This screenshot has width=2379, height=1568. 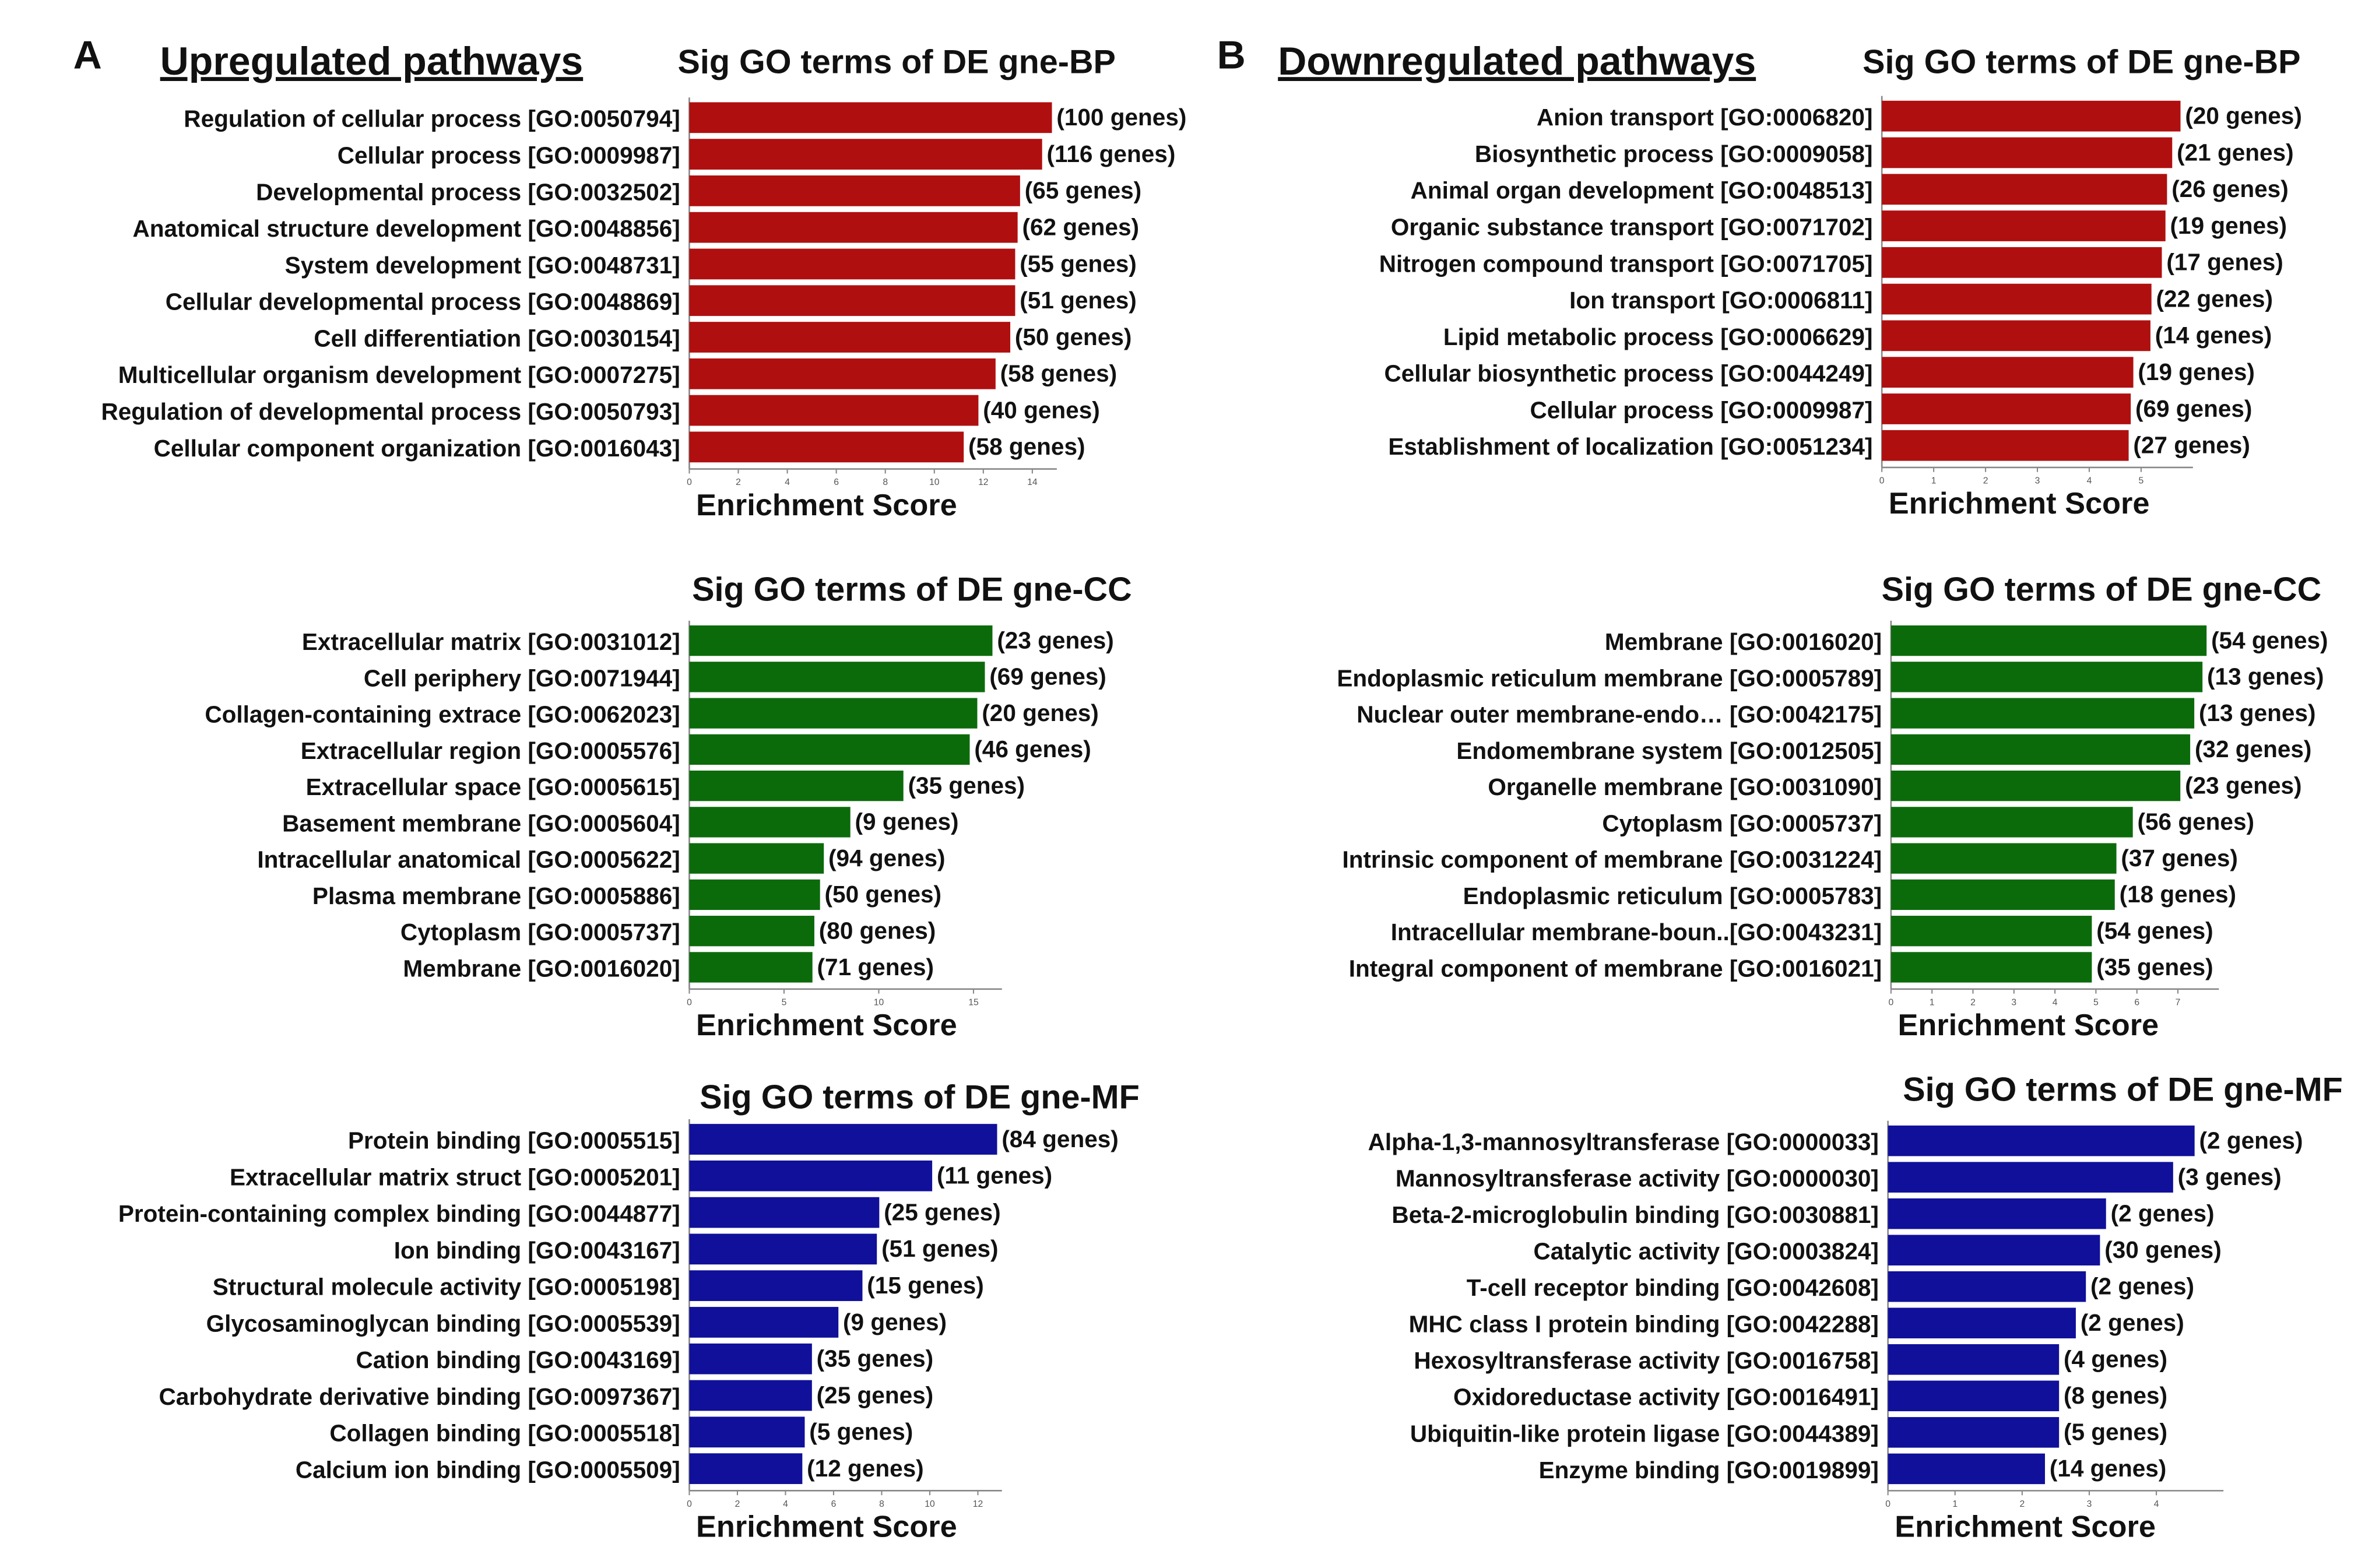 What do you see at coordinates (541, 968) in the screenshot?
I see `category-label: Membrane [GO:0016020]` at bounding box center [541, 968].